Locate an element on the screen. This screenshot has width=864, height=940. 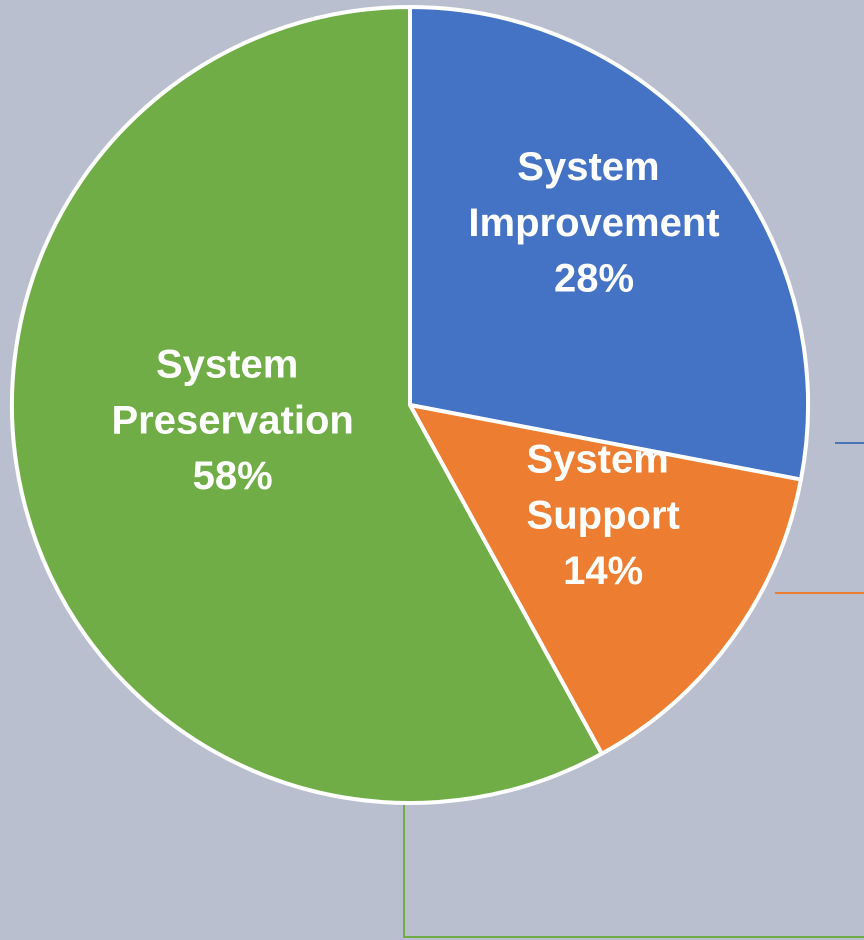
value-label: 58% is located at coordinates (233, 476).